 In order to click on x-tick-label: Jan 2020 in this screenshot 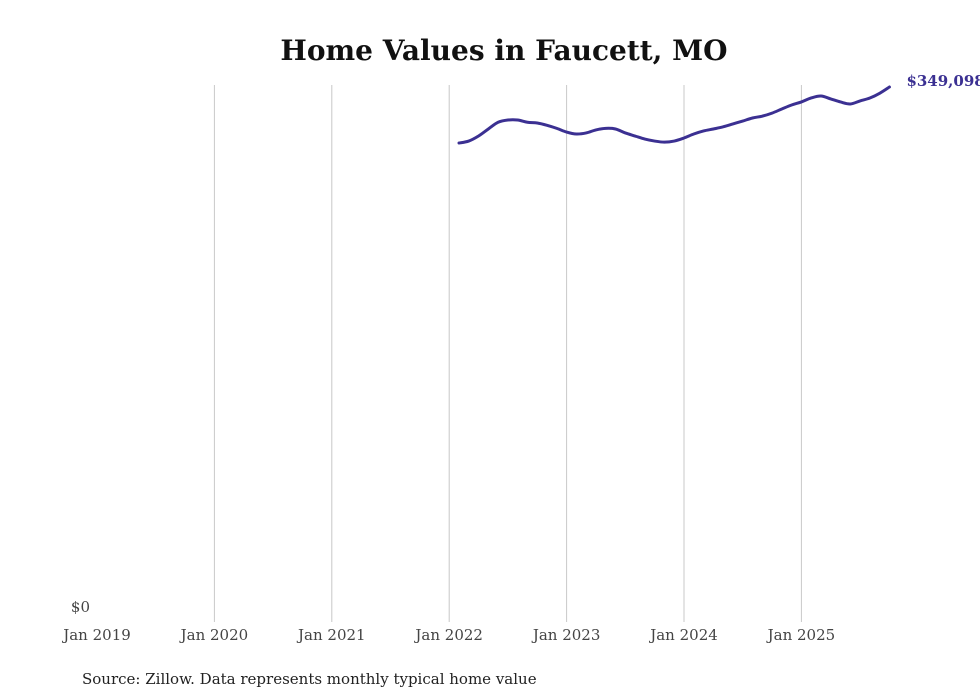, I will do `click(214, 635)`.